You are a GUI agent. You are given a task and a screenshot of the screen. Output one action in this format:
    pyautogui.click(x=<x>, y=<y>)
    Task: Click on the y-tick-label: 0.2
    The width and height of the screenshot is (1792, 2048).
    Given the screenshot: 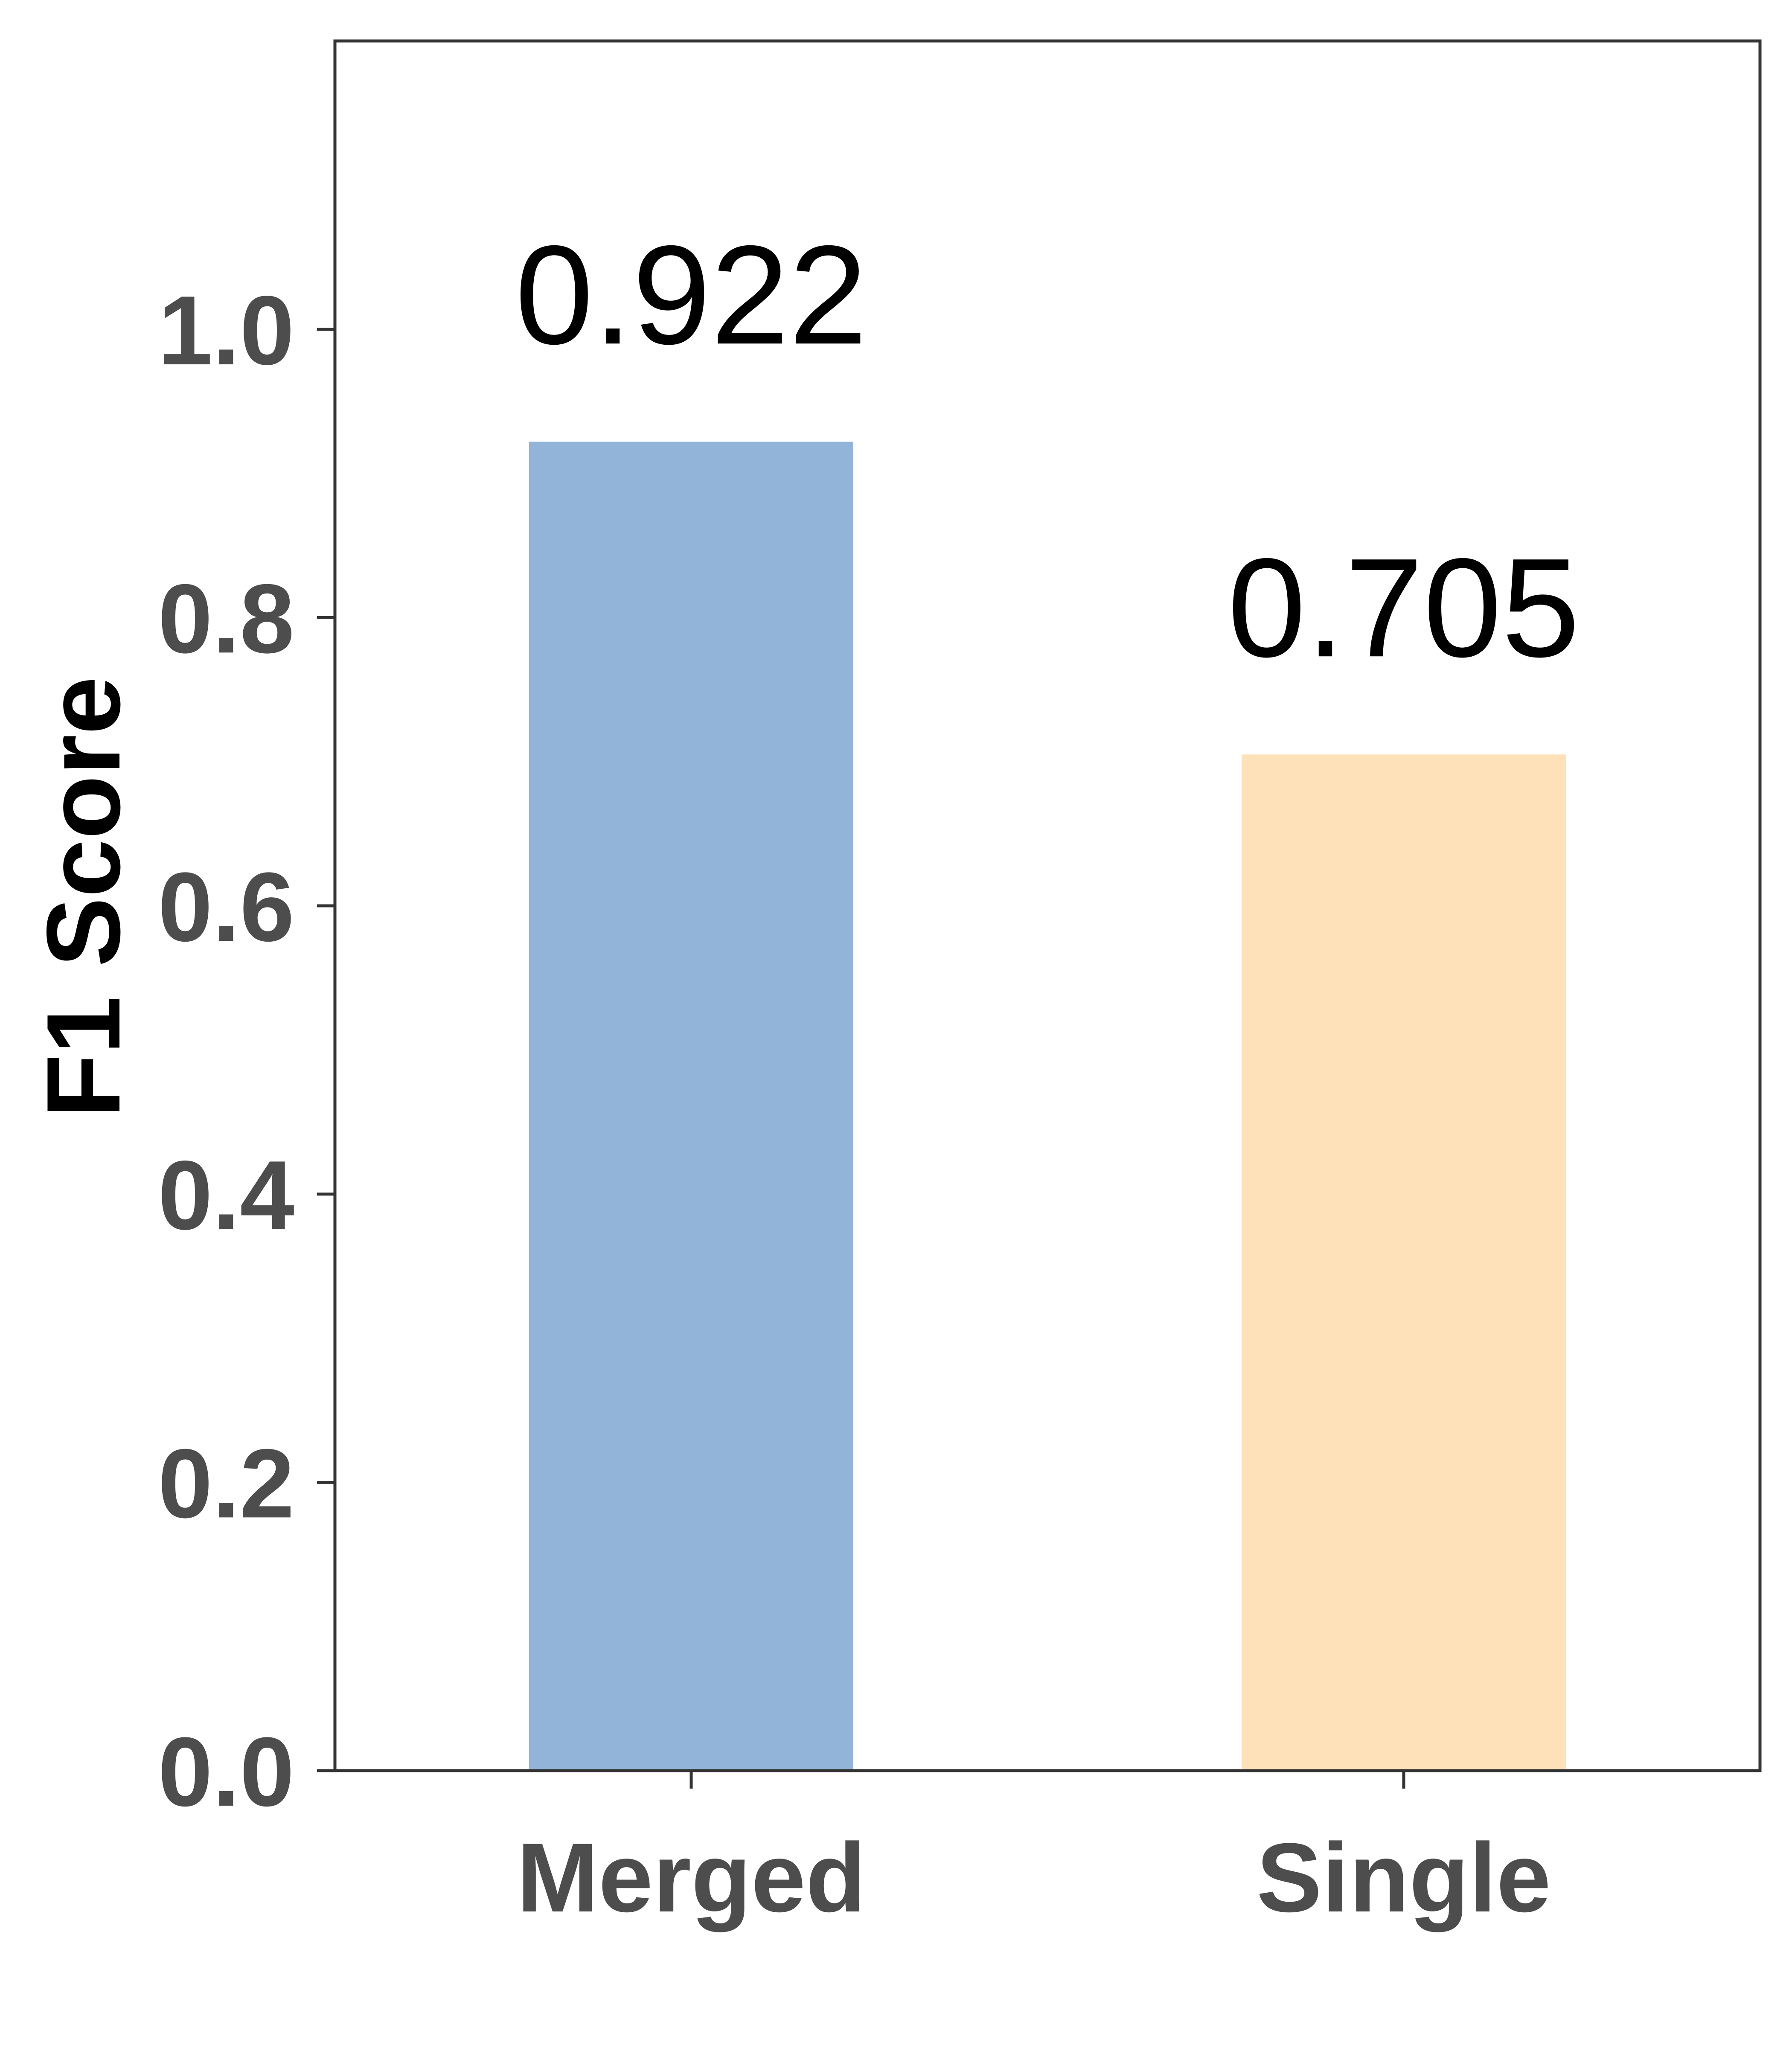 What is the action you would take?
    pyautogui.click(x=226, y=1483)
    